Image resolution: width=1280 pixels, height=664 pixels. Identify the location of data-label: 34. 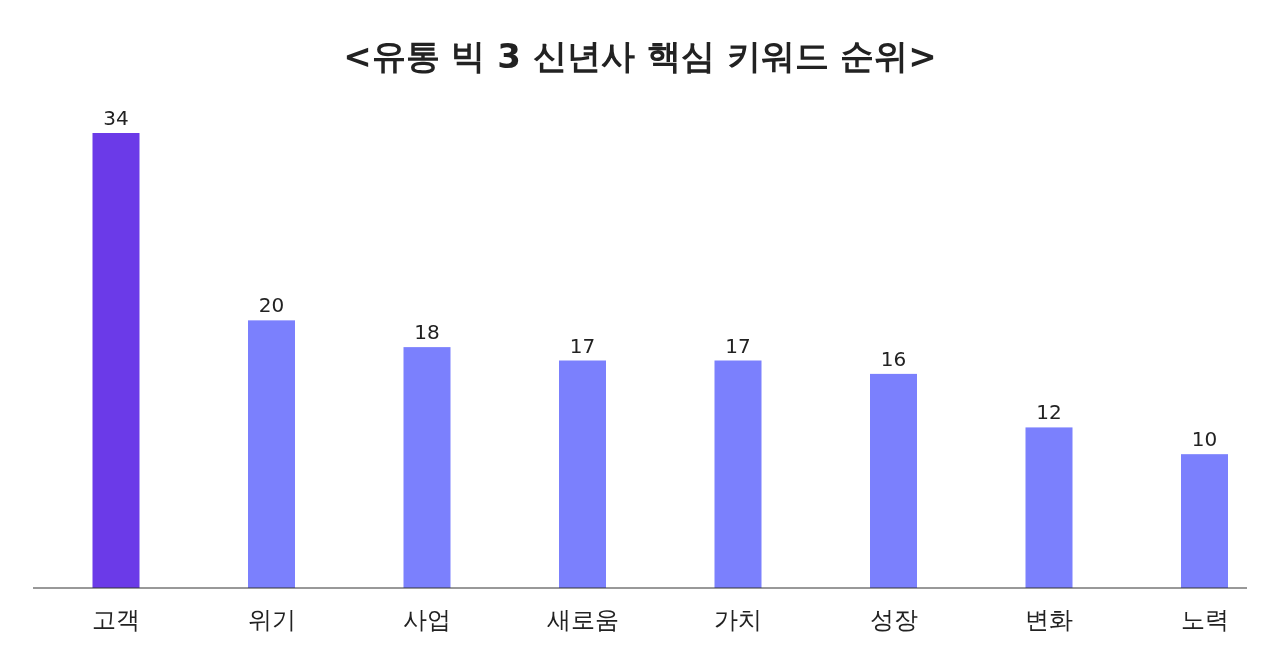
(116, 118).